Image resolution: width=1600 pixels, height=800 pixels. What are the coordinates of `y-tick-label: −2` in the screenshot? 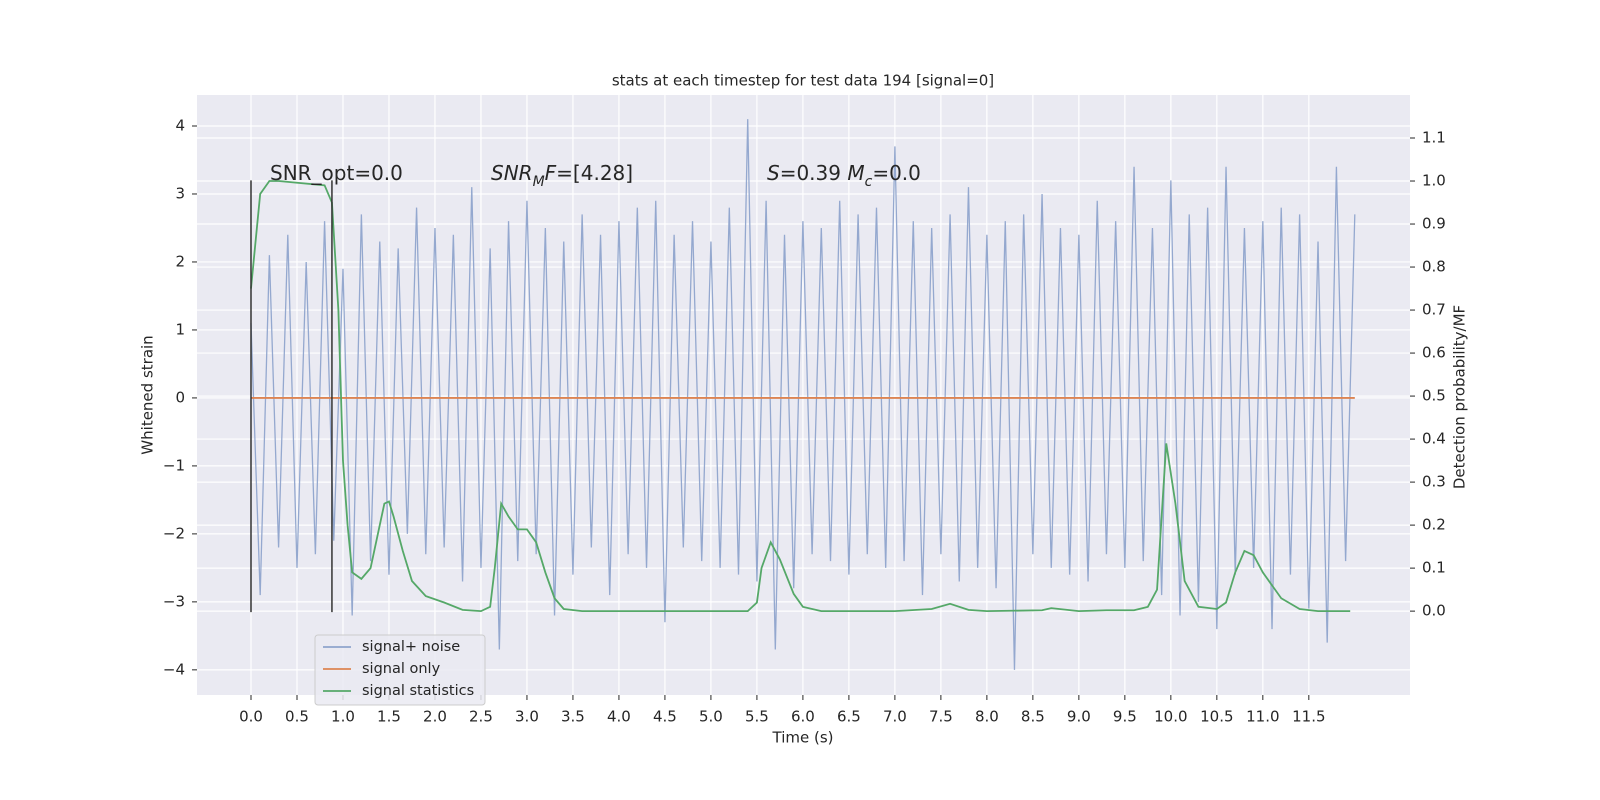 It's located at (174, 533).